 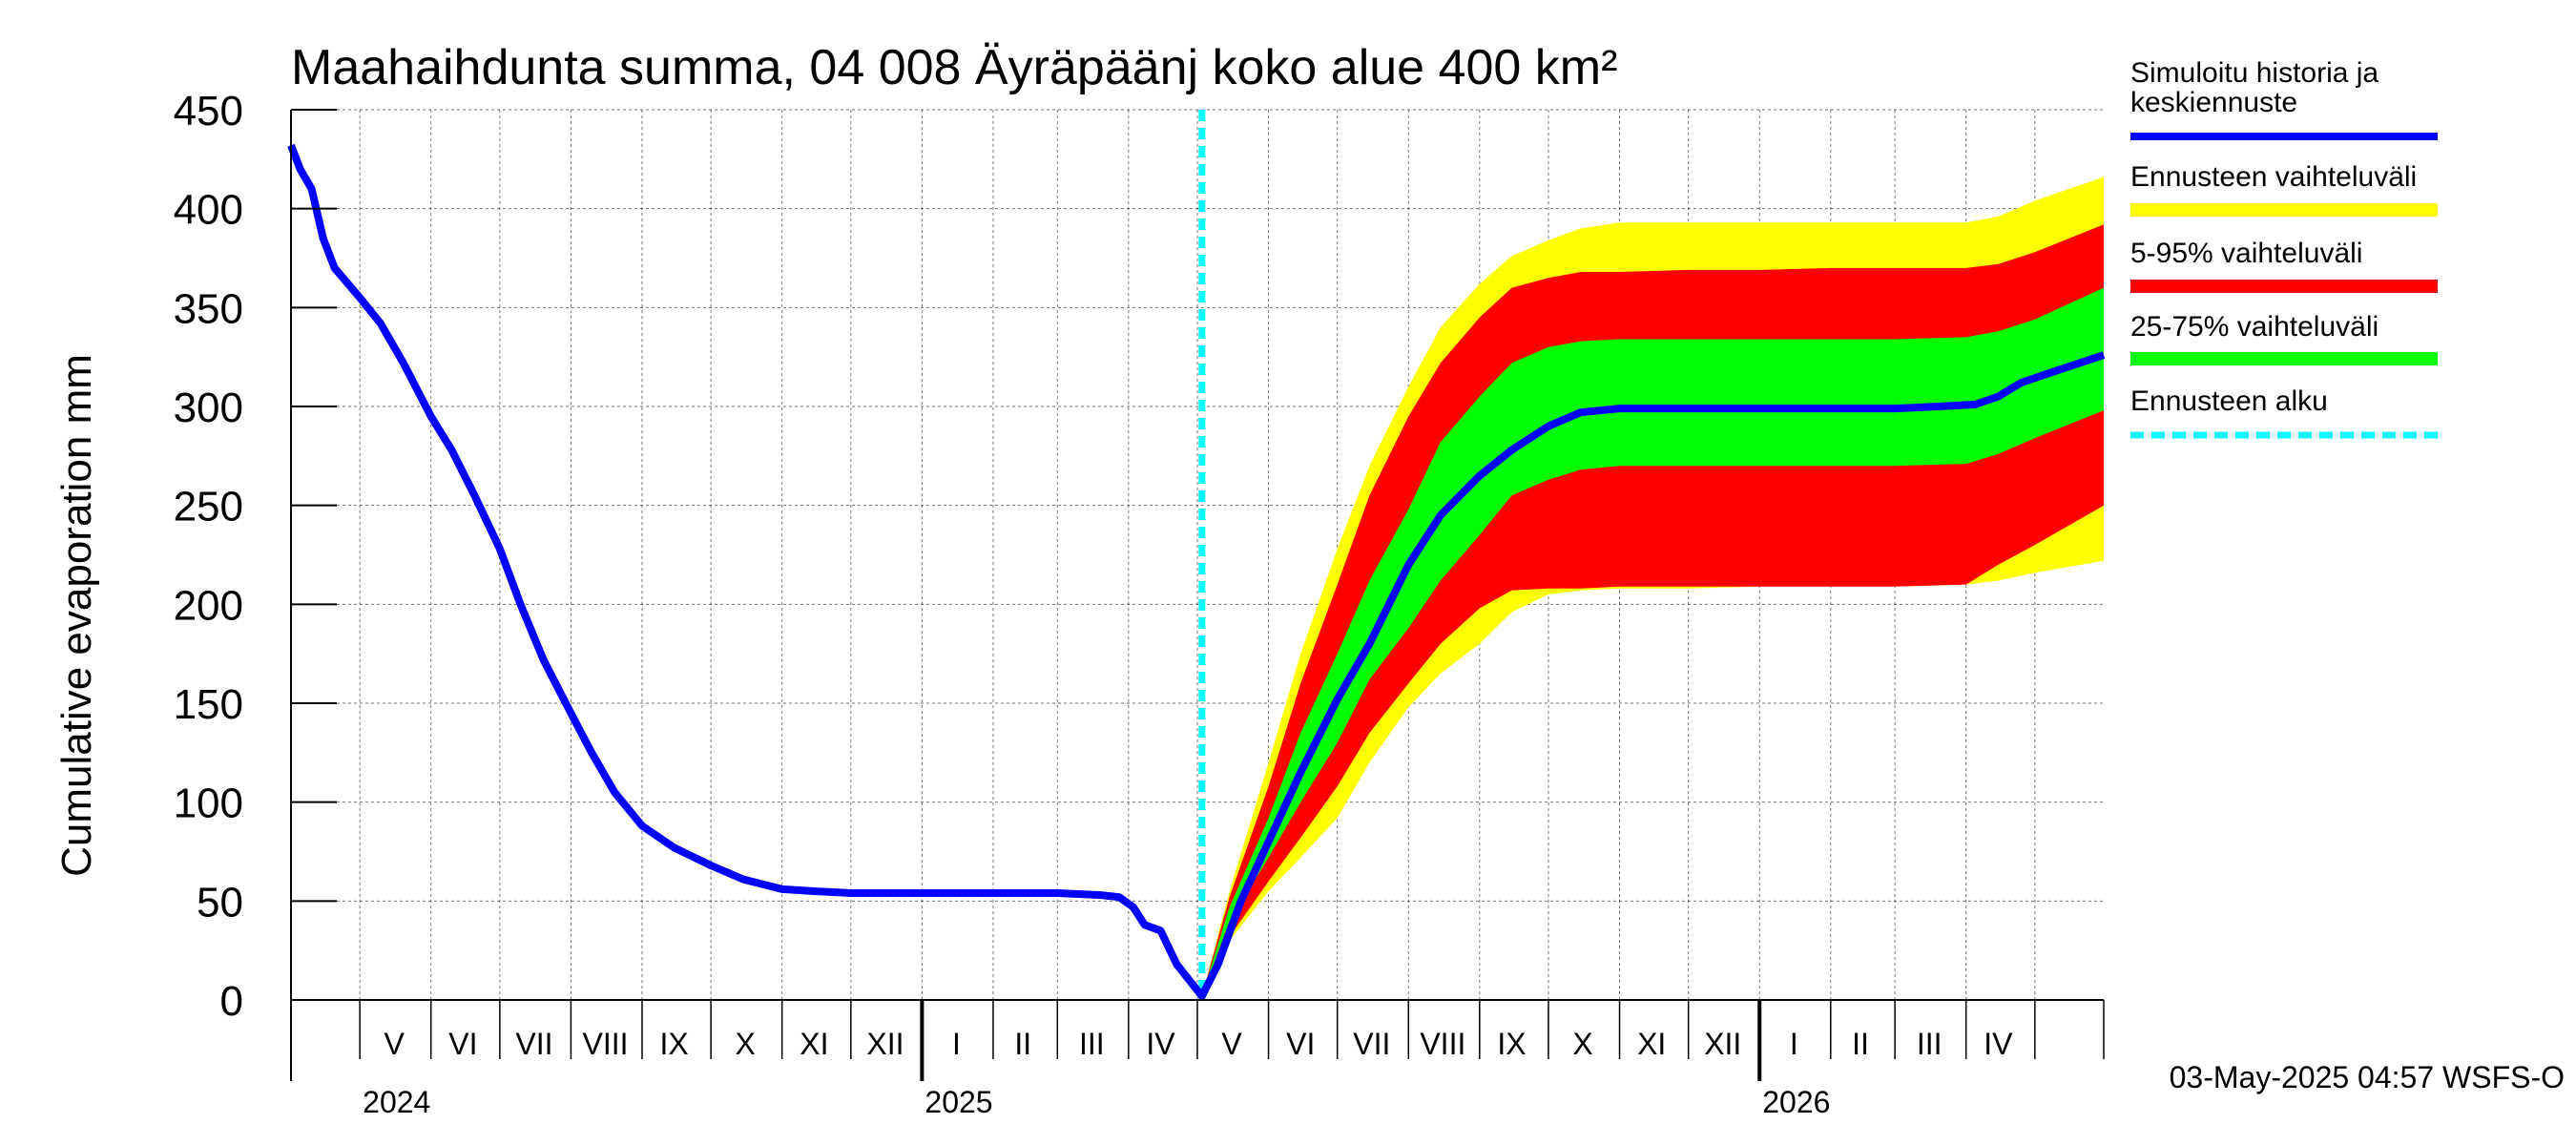 I want to click on y-tick-label: 50, so click(x=220, y=903).